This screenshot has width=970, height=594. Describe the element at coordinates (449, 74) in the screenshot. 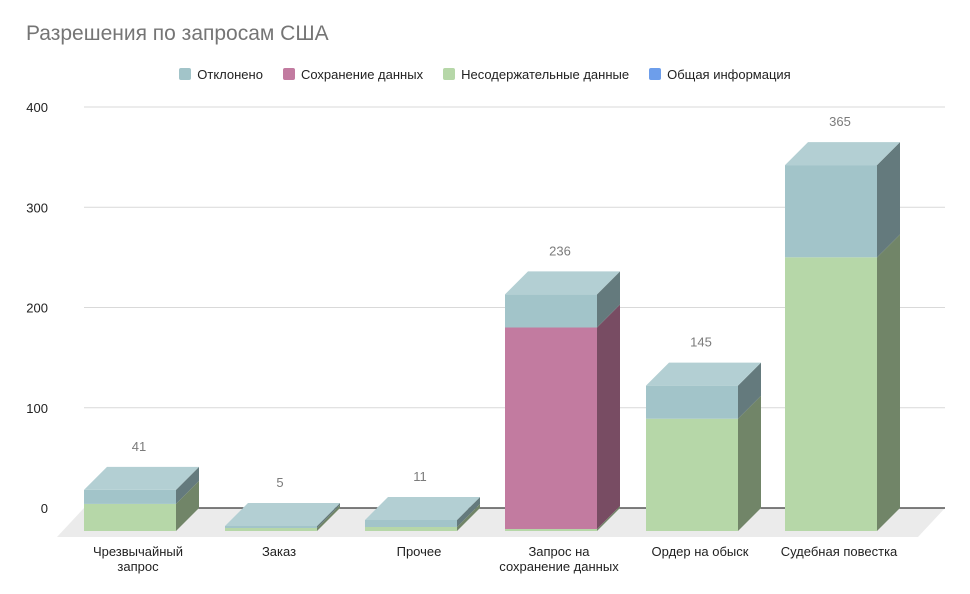

I see `legend-swatch-non-content-data` at that location.